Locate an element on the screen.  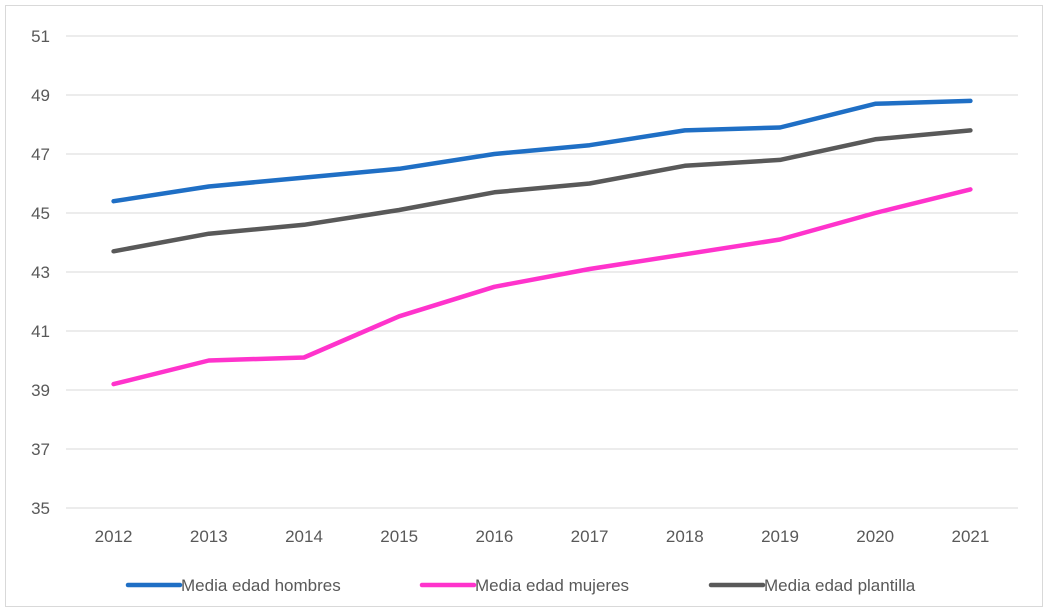
y-tick-label: 51 is located at coordinates (40, 36).